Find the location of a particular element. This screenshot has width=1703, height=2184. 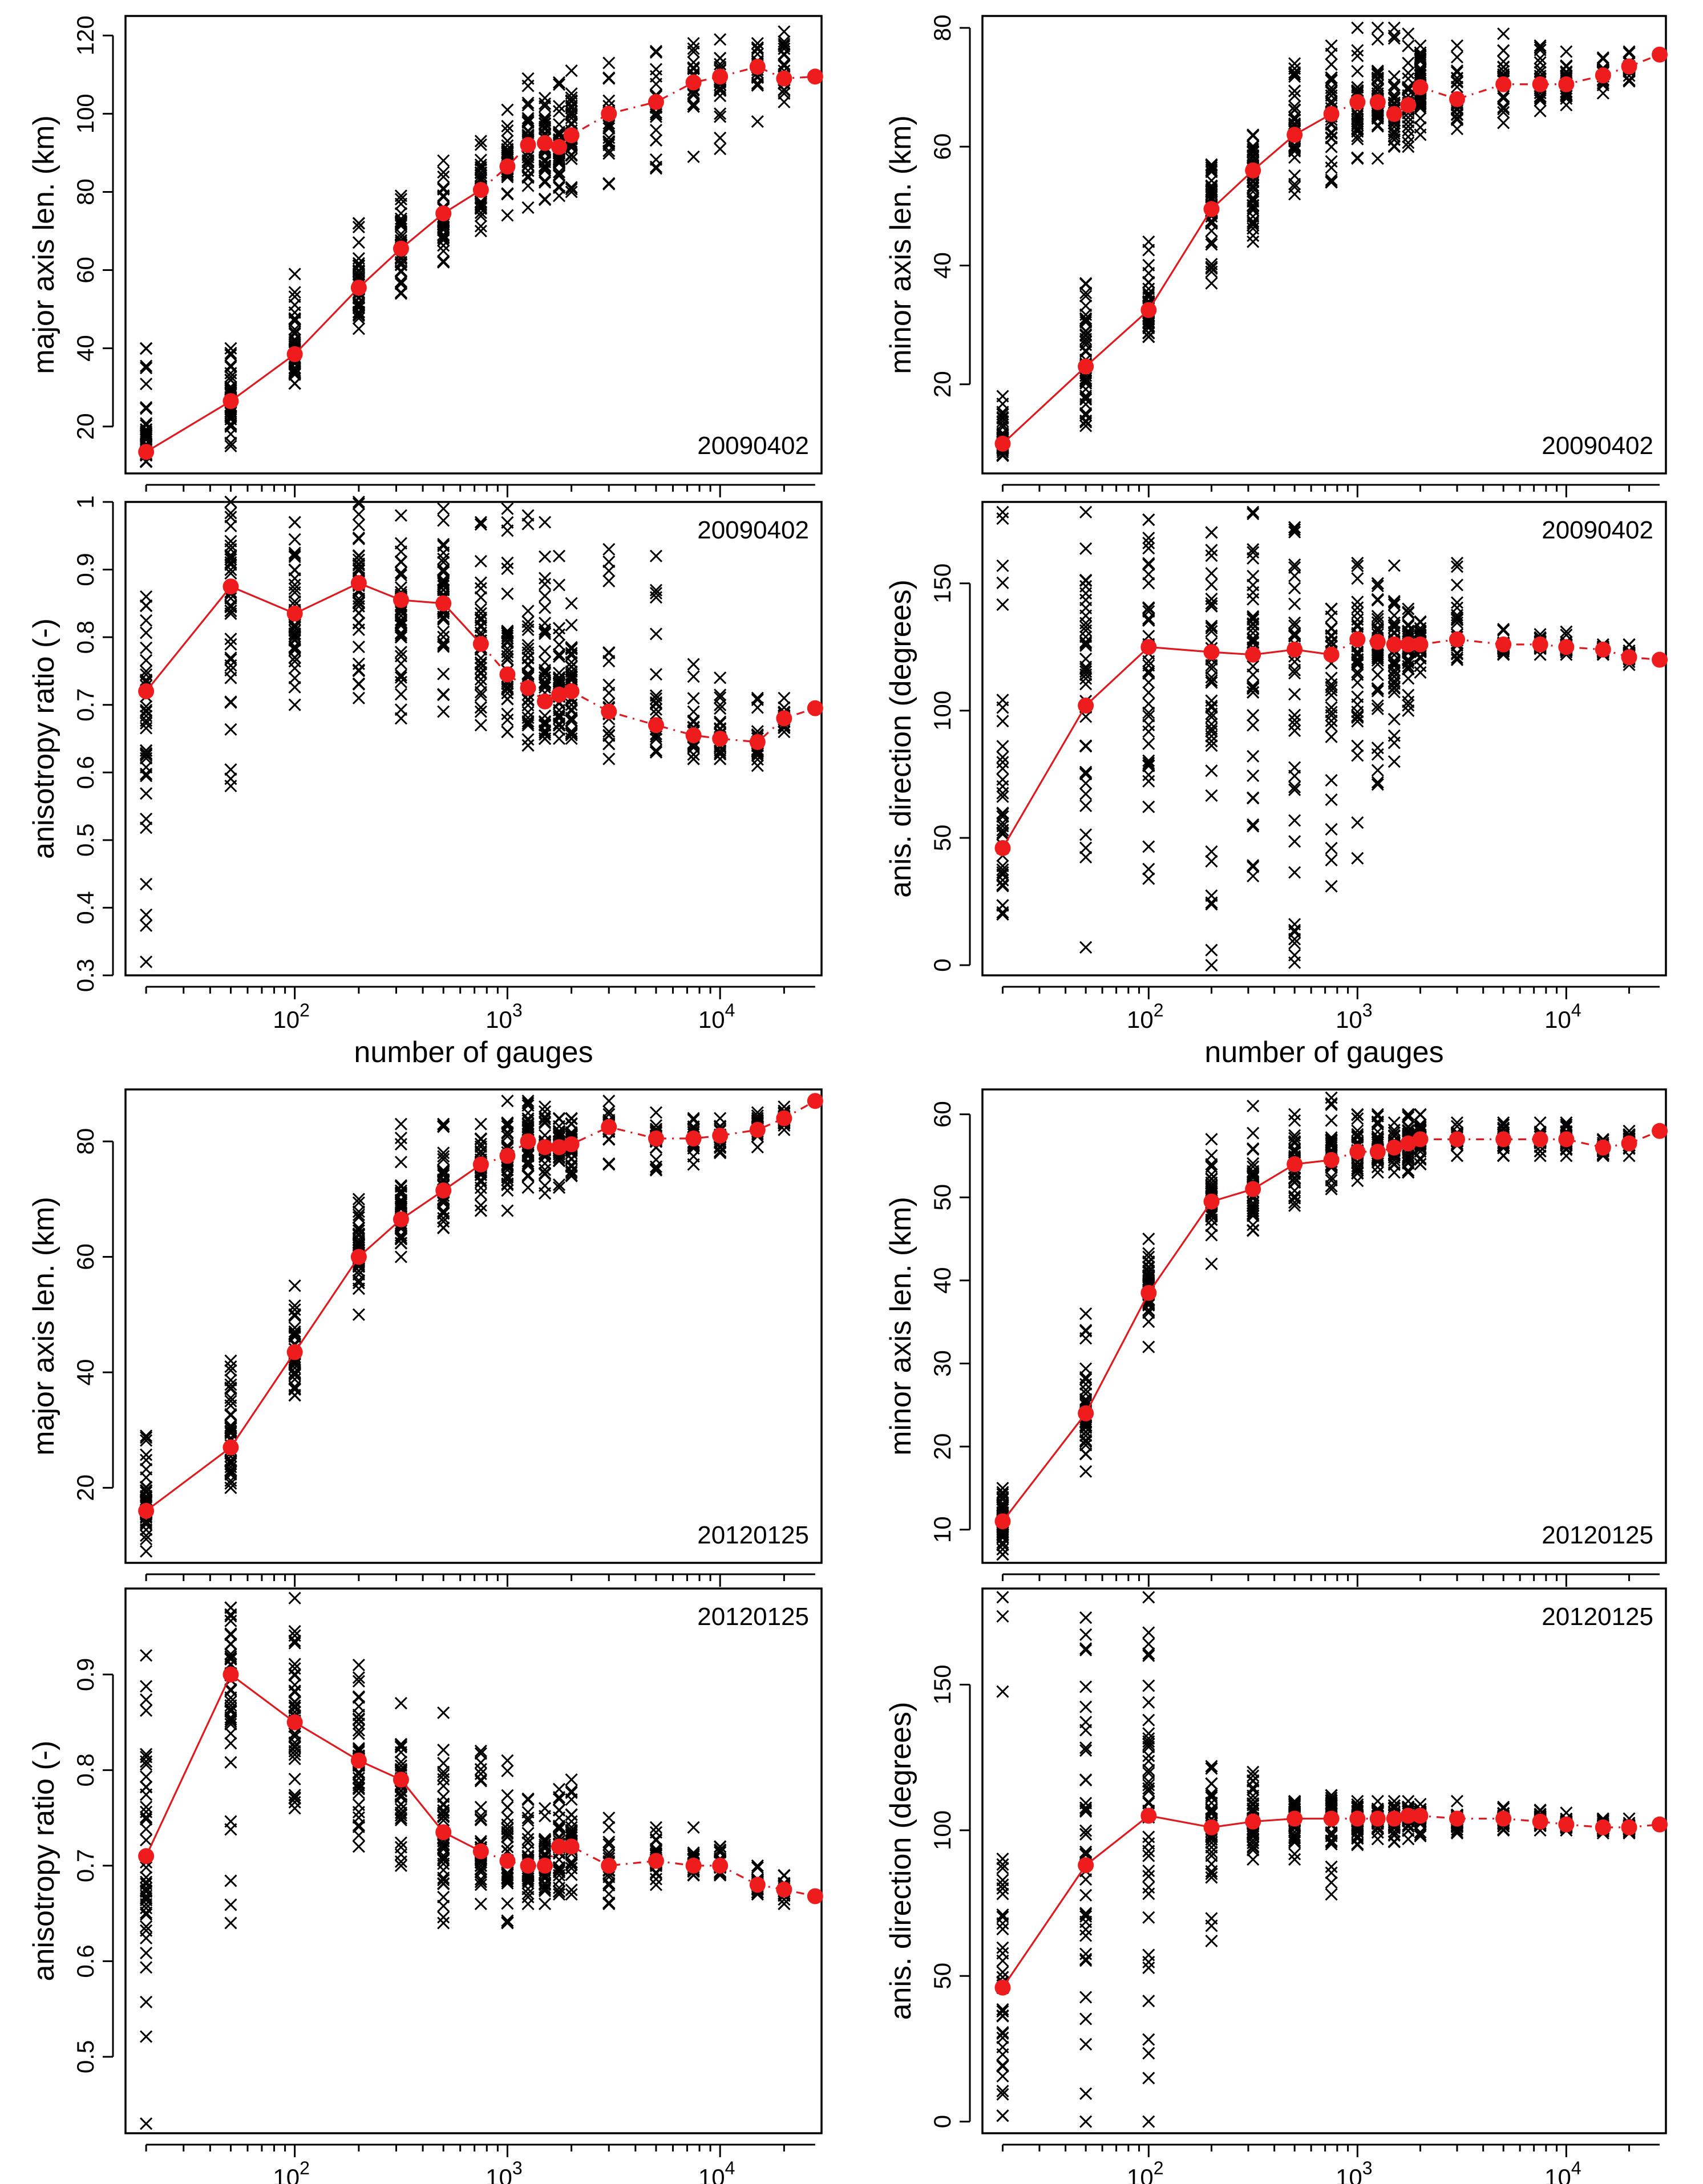

y-tick-label: 100 is located at coordinates (85, 113).